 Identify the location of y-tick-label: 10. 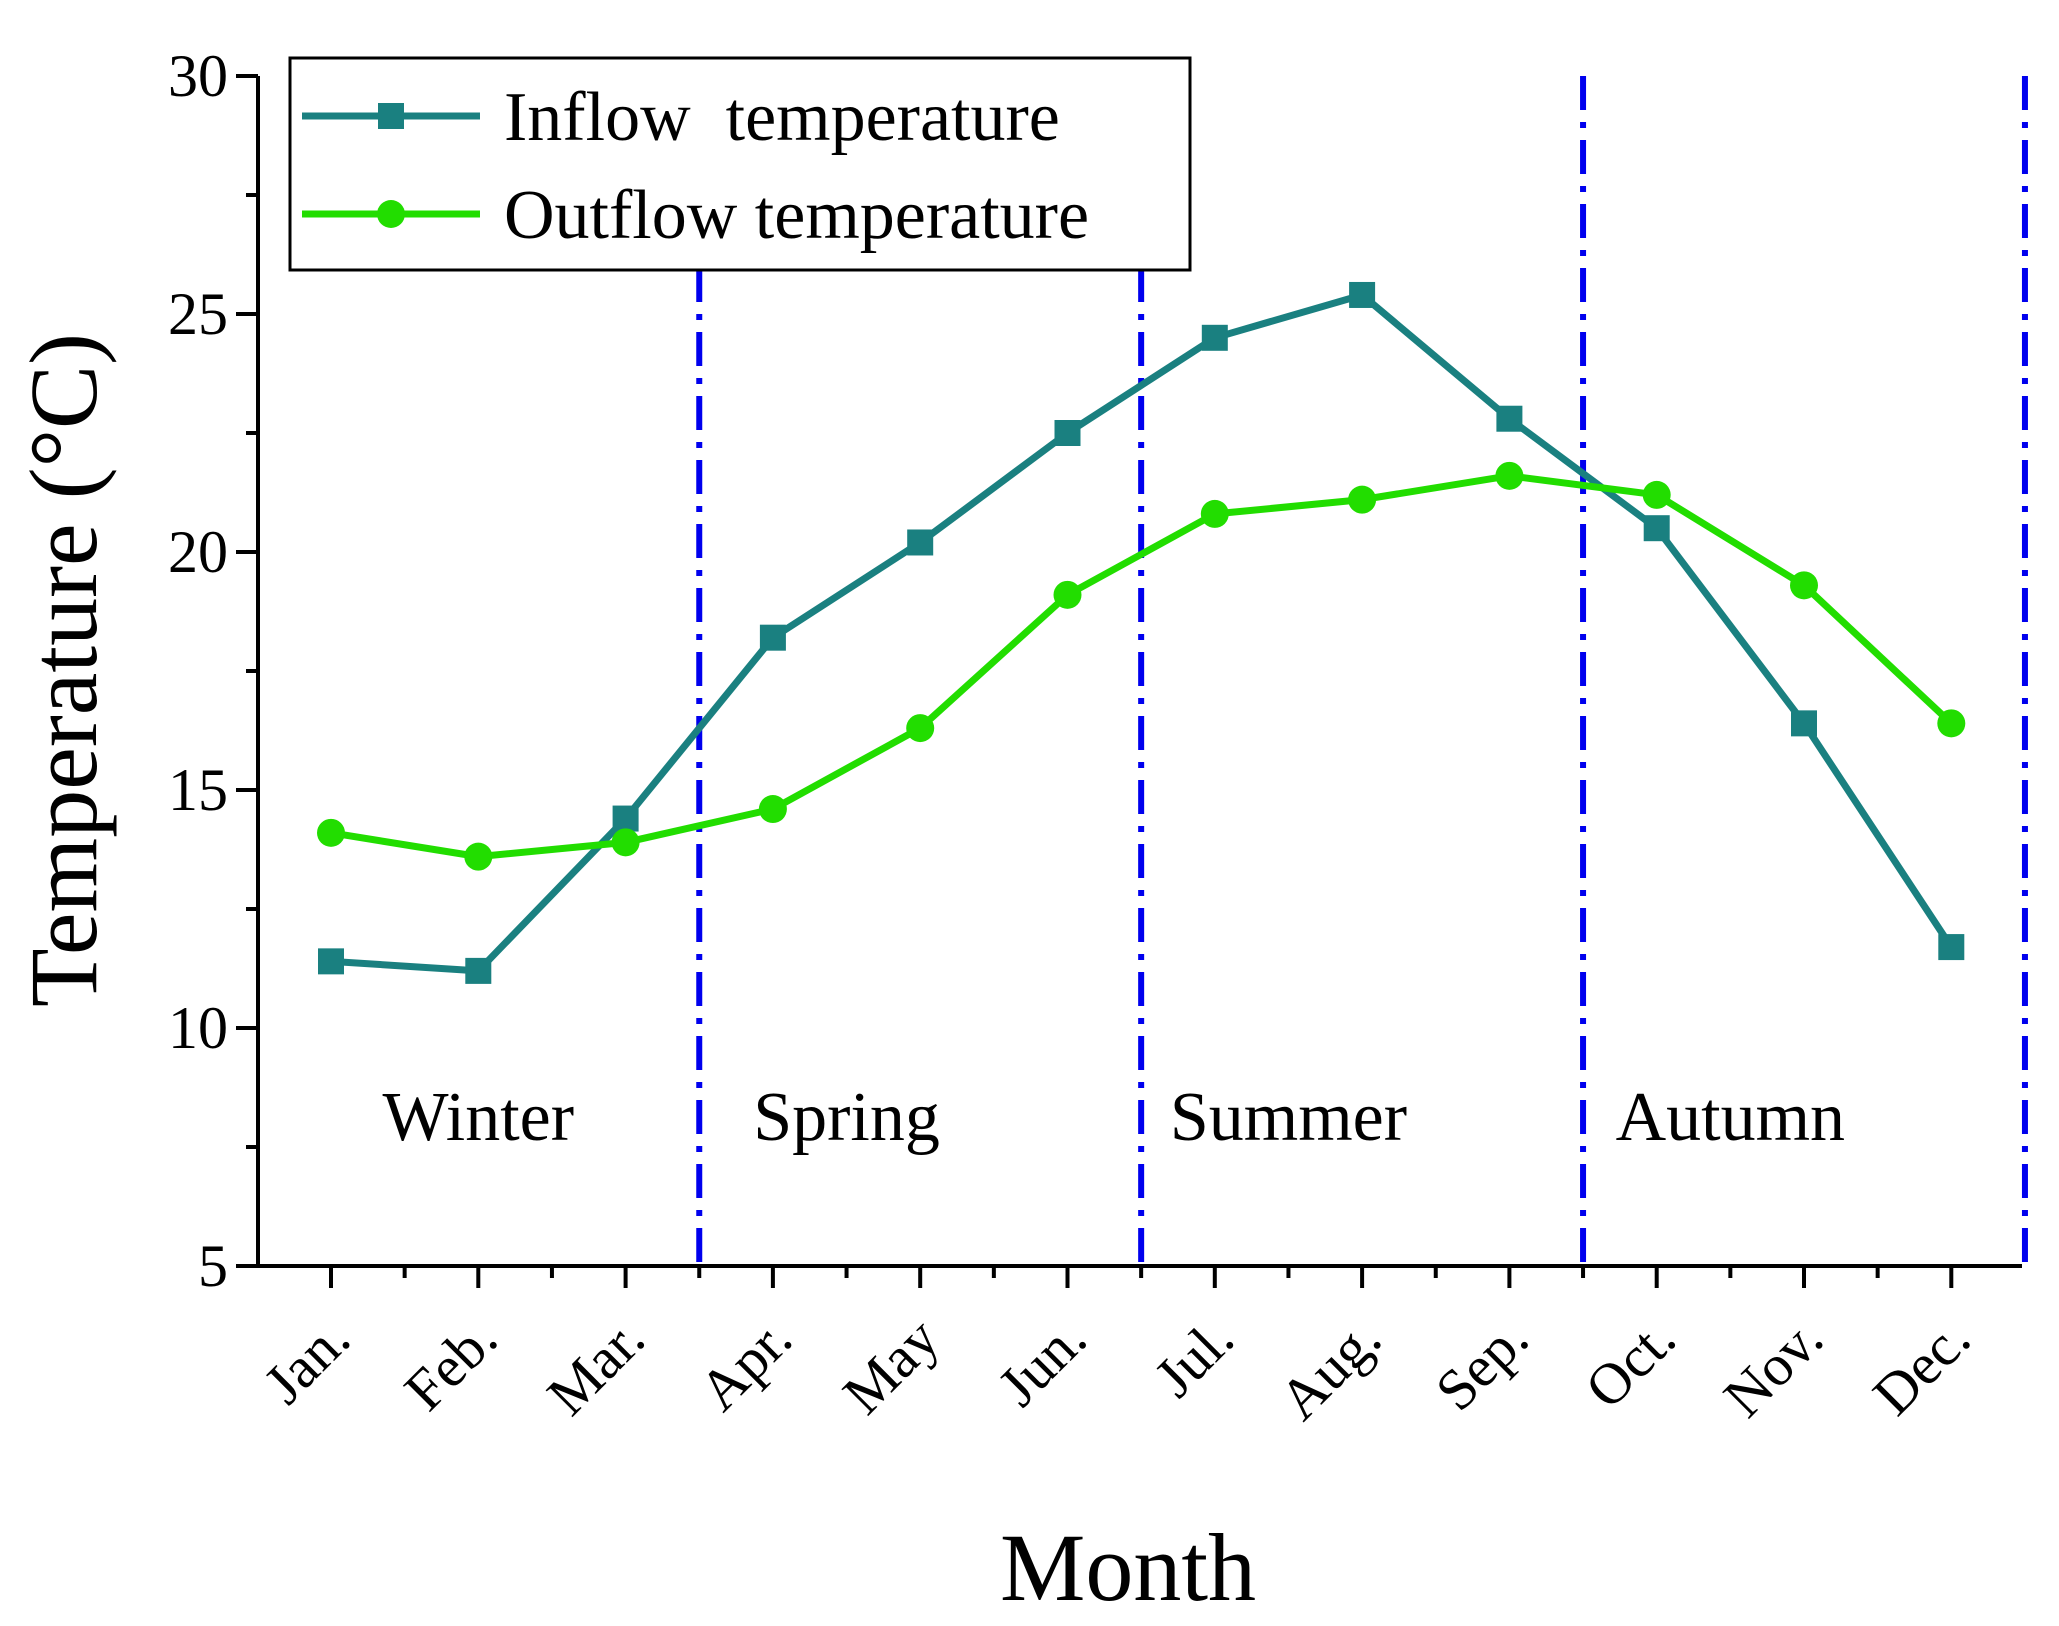
(198, 1028).